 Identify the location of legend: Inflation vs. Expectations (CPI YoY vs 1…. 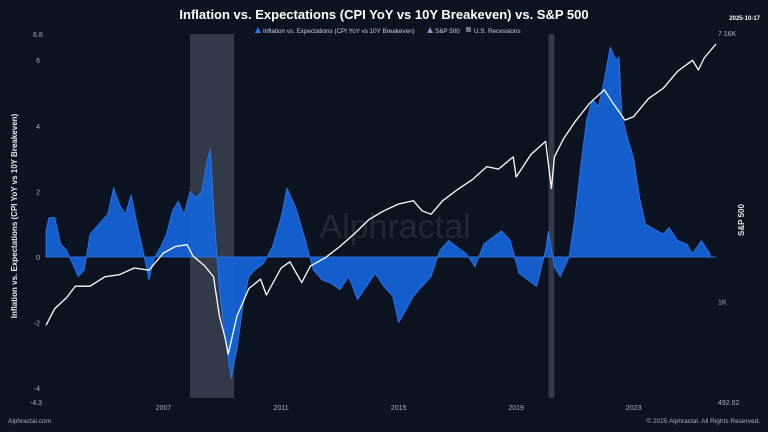
(388, 31).